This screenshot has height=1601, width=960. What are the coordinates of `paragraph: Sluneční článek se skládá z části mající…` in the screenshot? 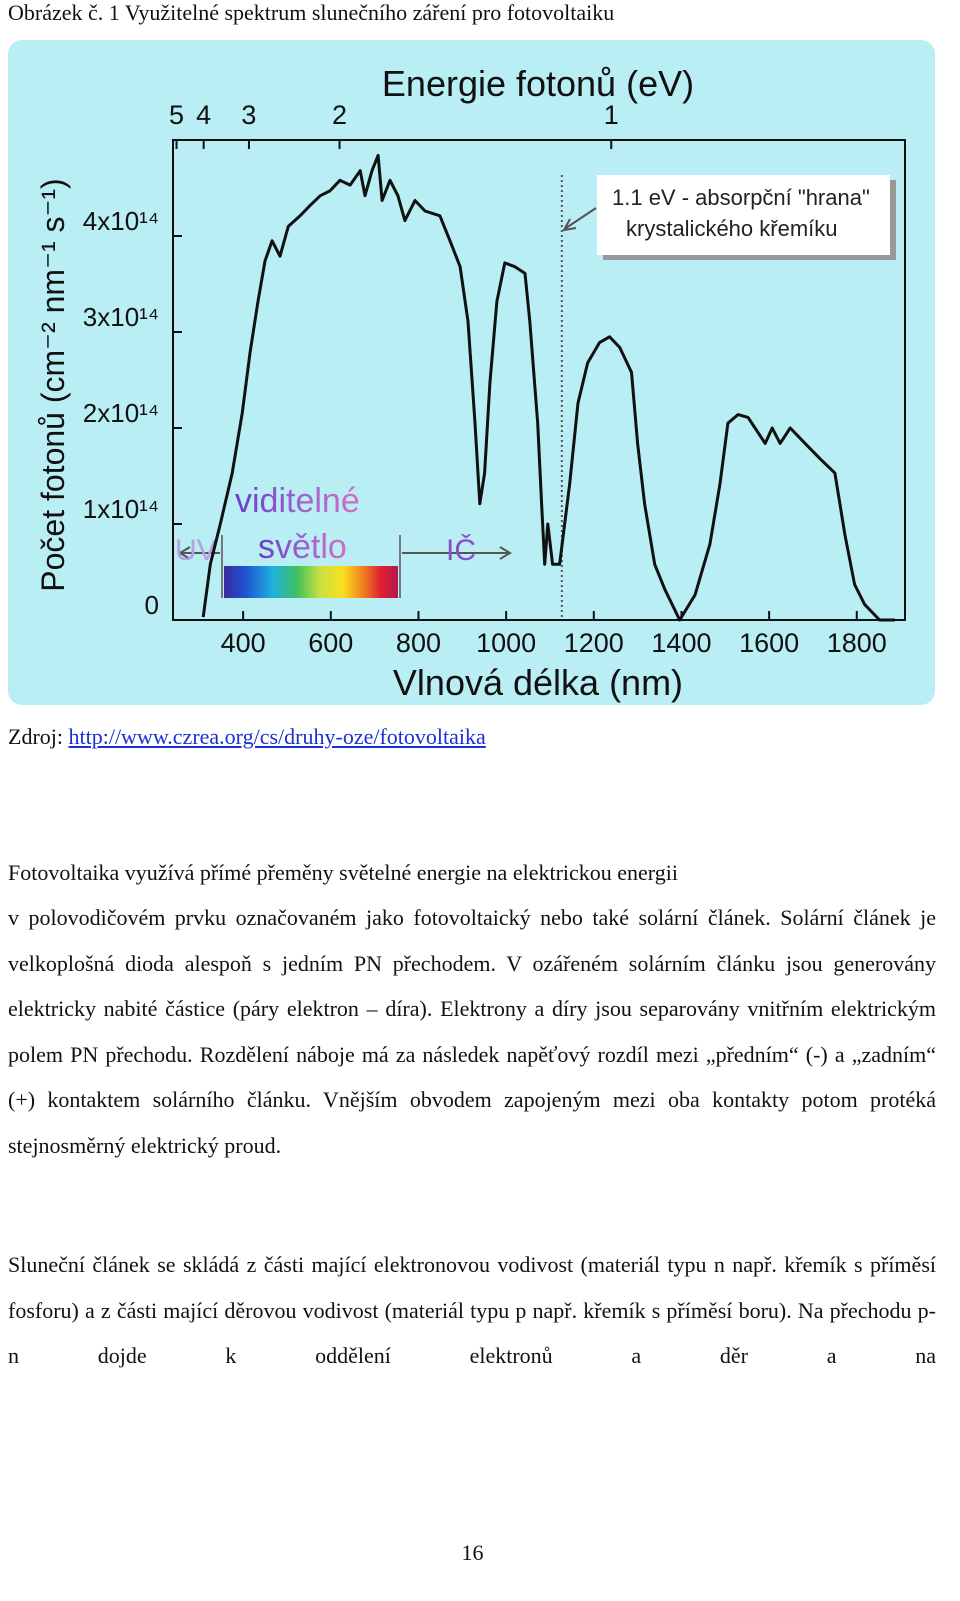 It's located at (472, 1310).